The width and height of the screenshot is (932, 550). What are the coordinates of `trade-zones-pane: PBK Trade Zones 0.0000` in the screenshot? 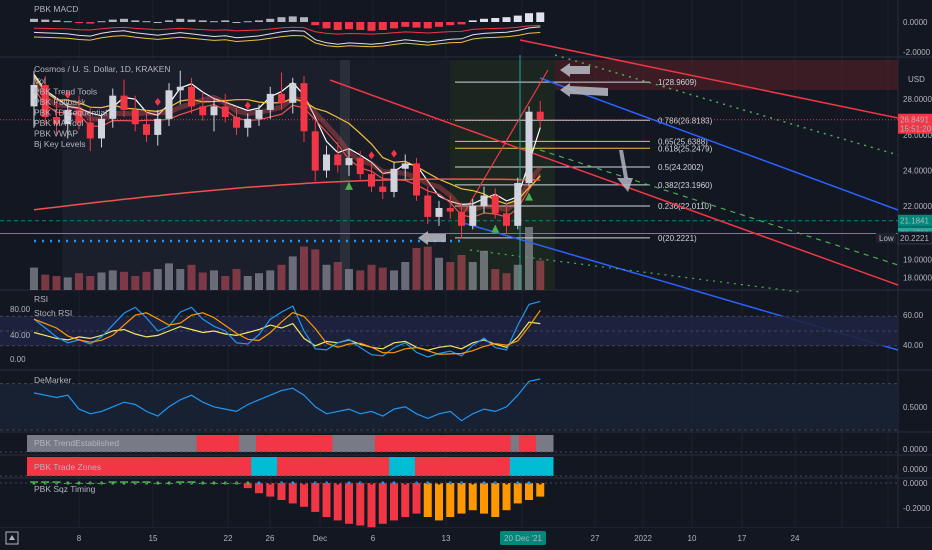 It's located at (464, 467).